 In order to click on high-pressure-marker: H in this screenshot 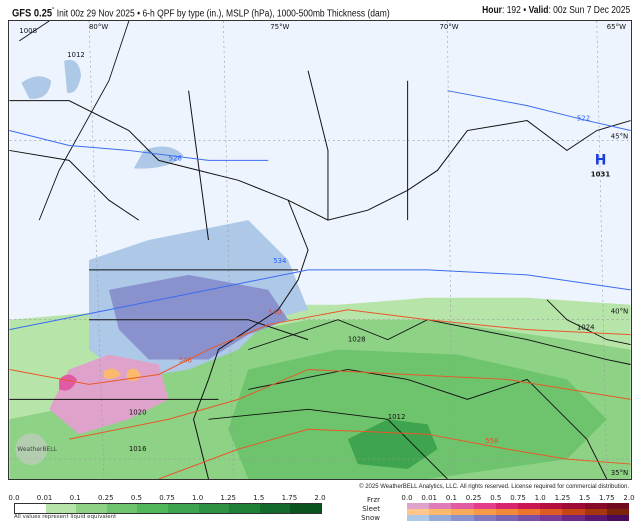, I will do `click(601, 160)`.